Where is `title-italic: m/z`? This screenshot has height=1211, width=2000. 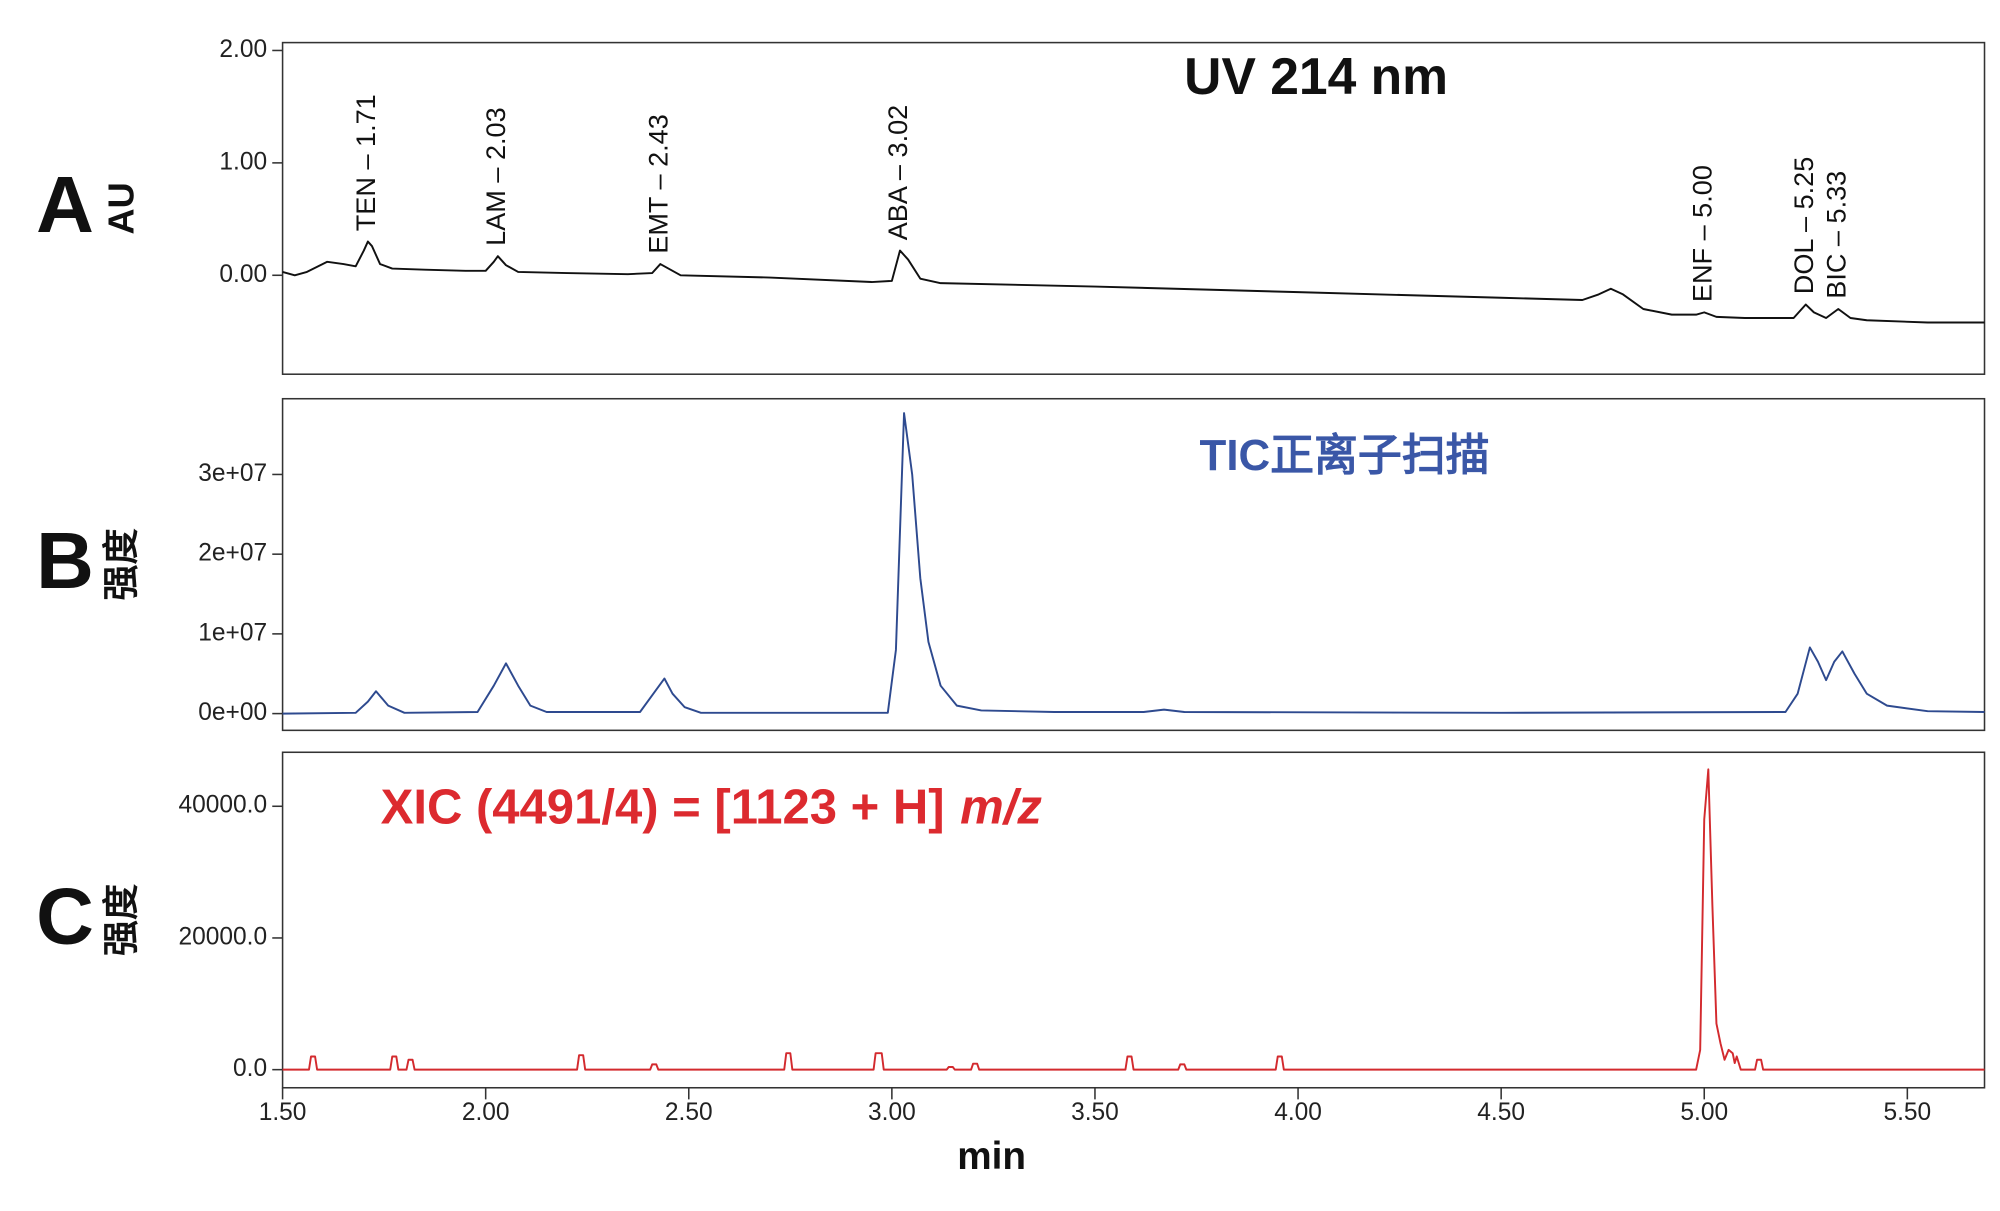
title-italic: m/z is located at coordinates (1001, 807).